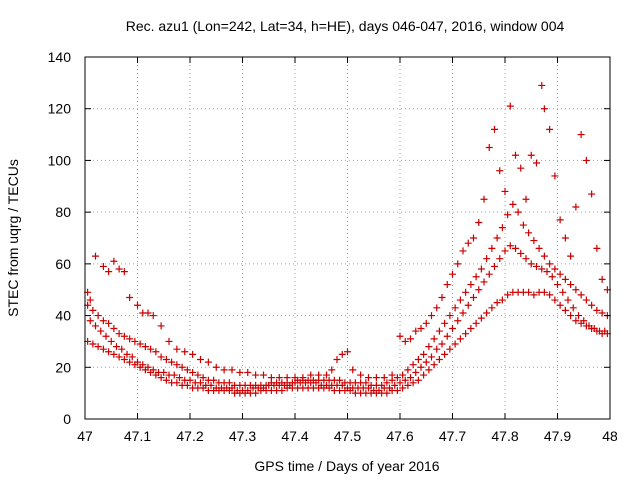 The image size is (640, 480). What do you see at coordinates (346, 466) in the screenshot?
I see `x-axis-label: GPS time / Days of year 2016` at bounding box center [346, 466].